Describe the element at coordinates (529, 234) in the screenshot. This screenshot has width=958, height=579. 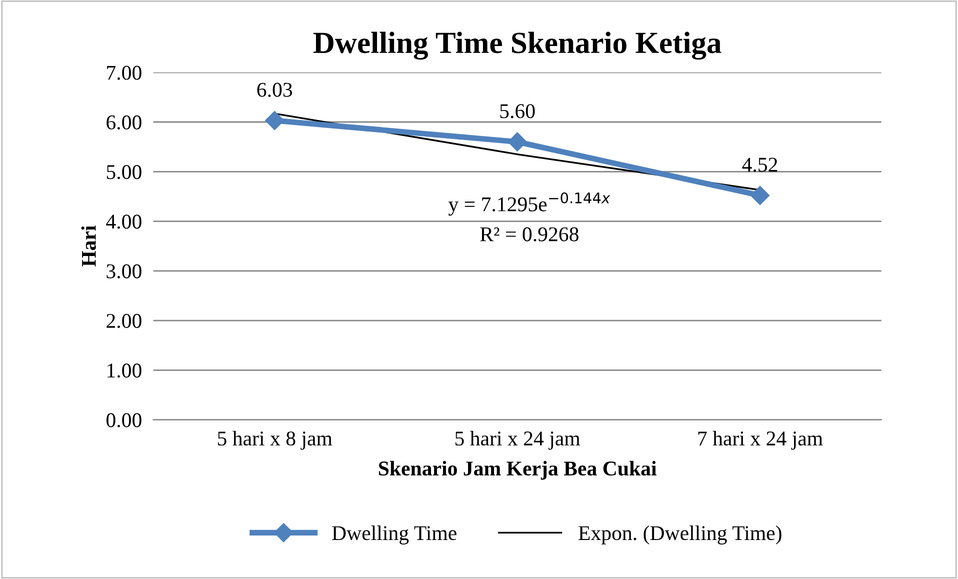
I see `annotation: R² = 0.9268` at that location.